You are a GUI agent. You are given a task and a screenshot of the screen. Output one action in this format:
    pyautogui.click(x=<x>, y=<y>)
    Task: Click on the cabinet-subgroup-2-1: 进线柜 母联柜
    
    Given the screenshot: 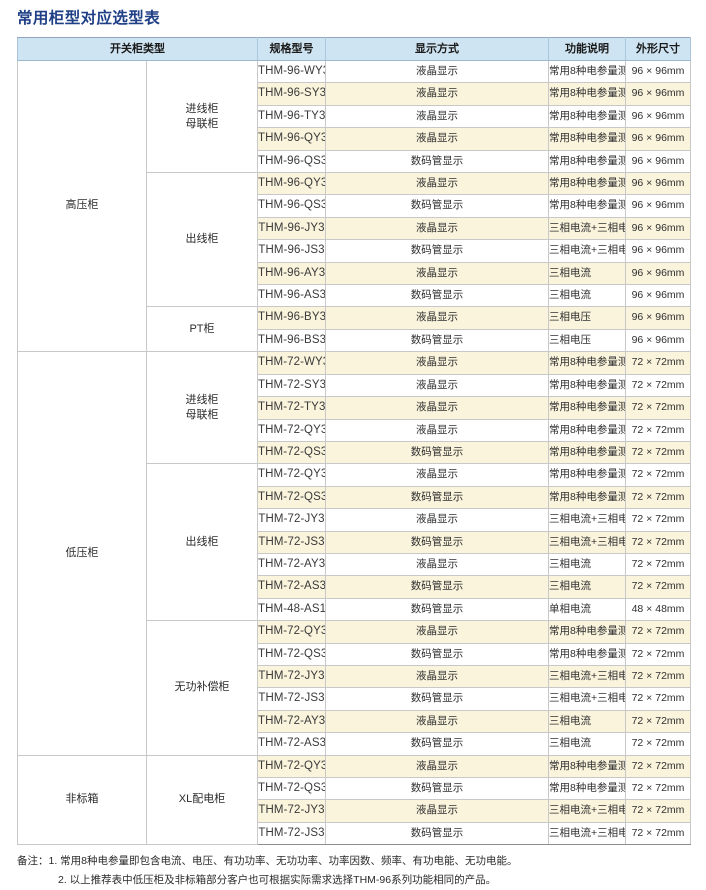 What is the action you would take?
    pyautogui.click(x=202, y=408)
    